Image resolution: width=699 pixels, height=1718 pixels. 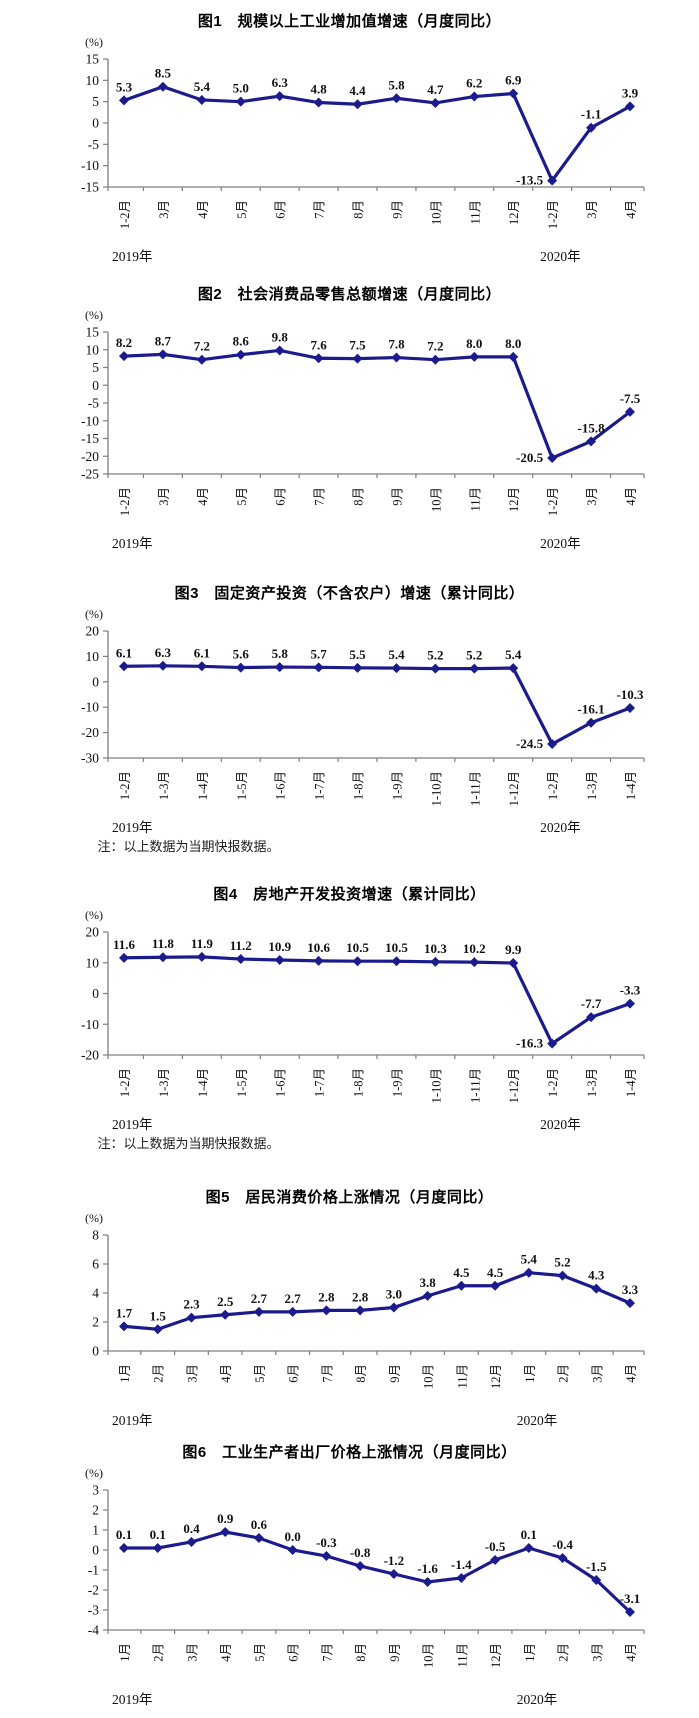 I want to click on svg-text: 4.4, so click(x=357, y=90).